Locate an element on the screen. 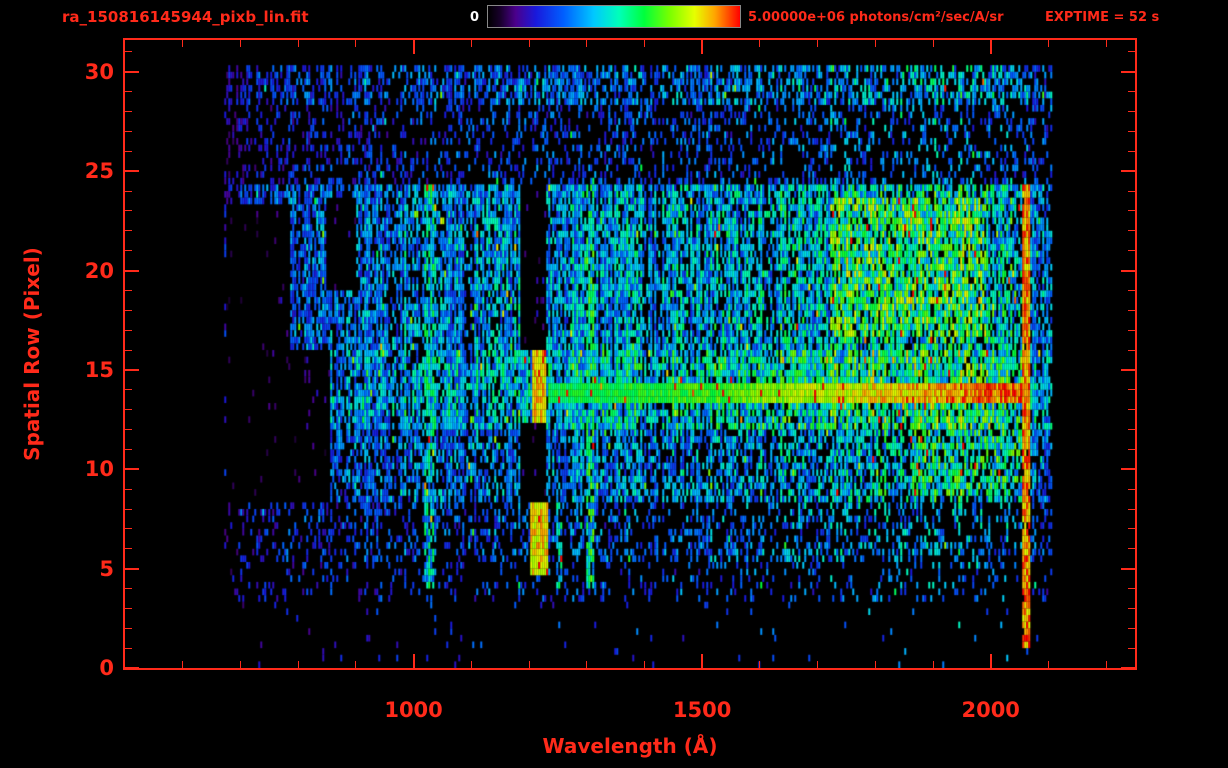 This screenshot has width=1228, height=768. x-axis-title: Wavelength (Å) is located at coordinates (630, 746).